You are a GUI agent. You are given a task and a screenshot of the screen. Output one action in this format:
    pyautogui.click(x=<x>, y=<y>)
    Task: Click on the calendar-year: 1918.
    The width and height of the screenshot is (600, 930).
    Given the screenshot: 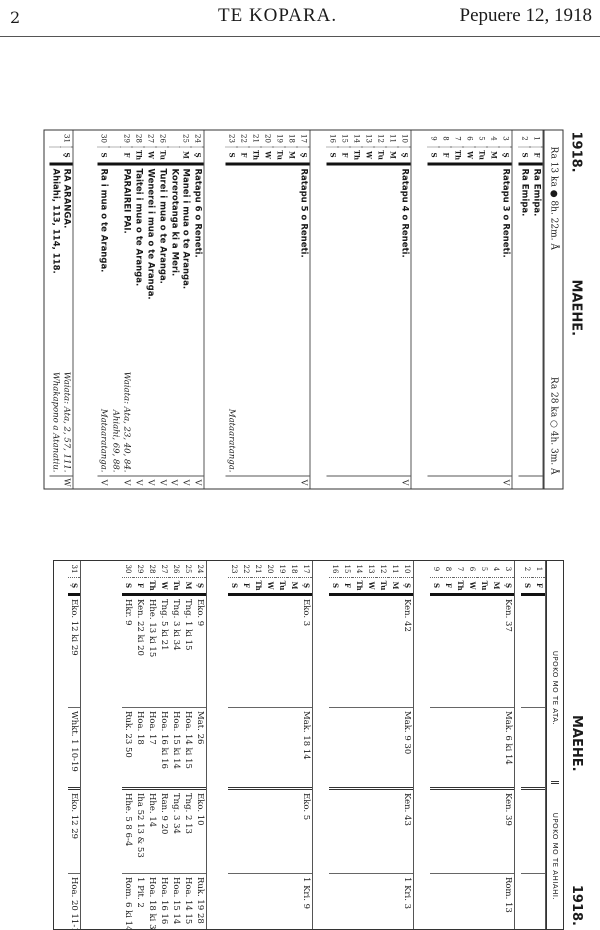 What is the action you would take?
    pyautogui.click(x=576, y=152)
    